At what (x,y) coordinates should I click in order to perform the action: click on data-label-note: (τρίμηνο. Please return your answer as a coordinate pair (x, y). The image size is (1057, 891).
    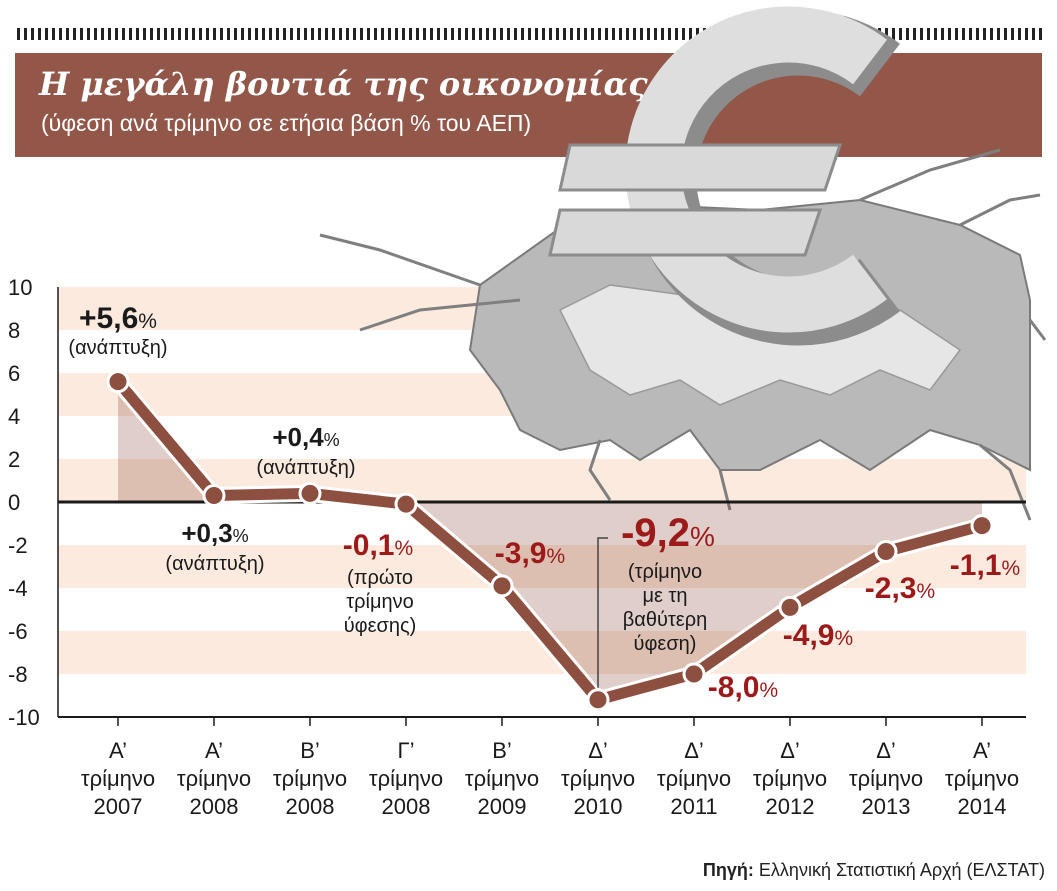
    Looking at the image, I should click on (665, 572).